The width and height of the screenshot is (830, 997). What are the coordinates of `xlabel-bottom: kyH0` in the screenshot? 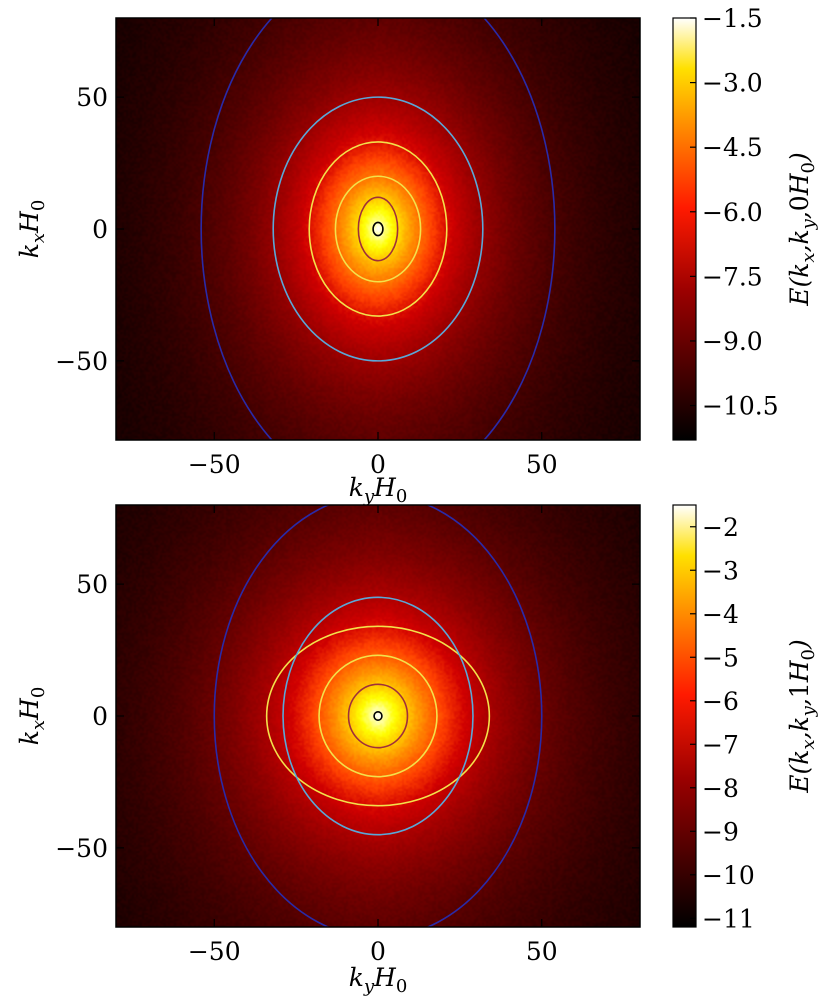 It's located at (378, 980).